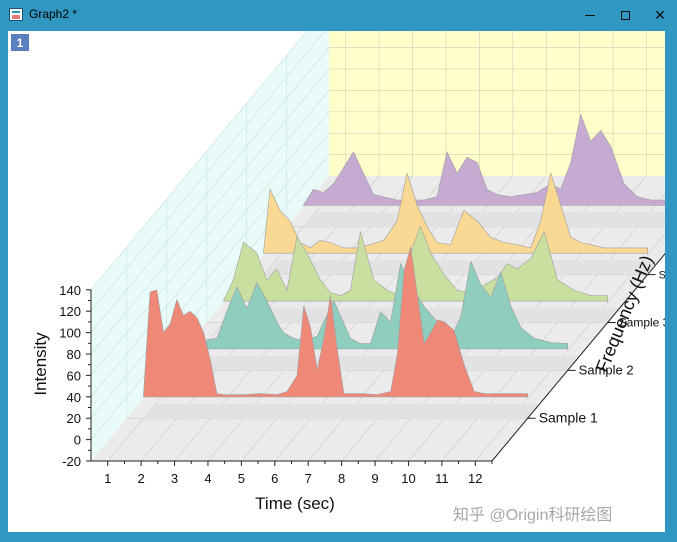 This screenshot has height=542, width=677. I want to click on z-tick-label: Sample 1, so click(568, 417).